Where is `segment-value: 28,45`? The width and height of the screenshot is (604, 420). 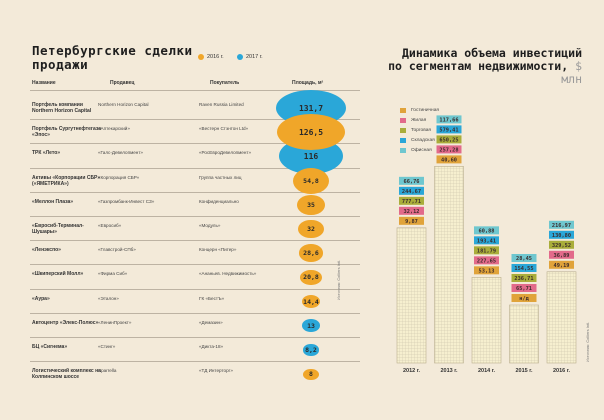
segment-value: 28,45 is located at coordinates (524, 259).